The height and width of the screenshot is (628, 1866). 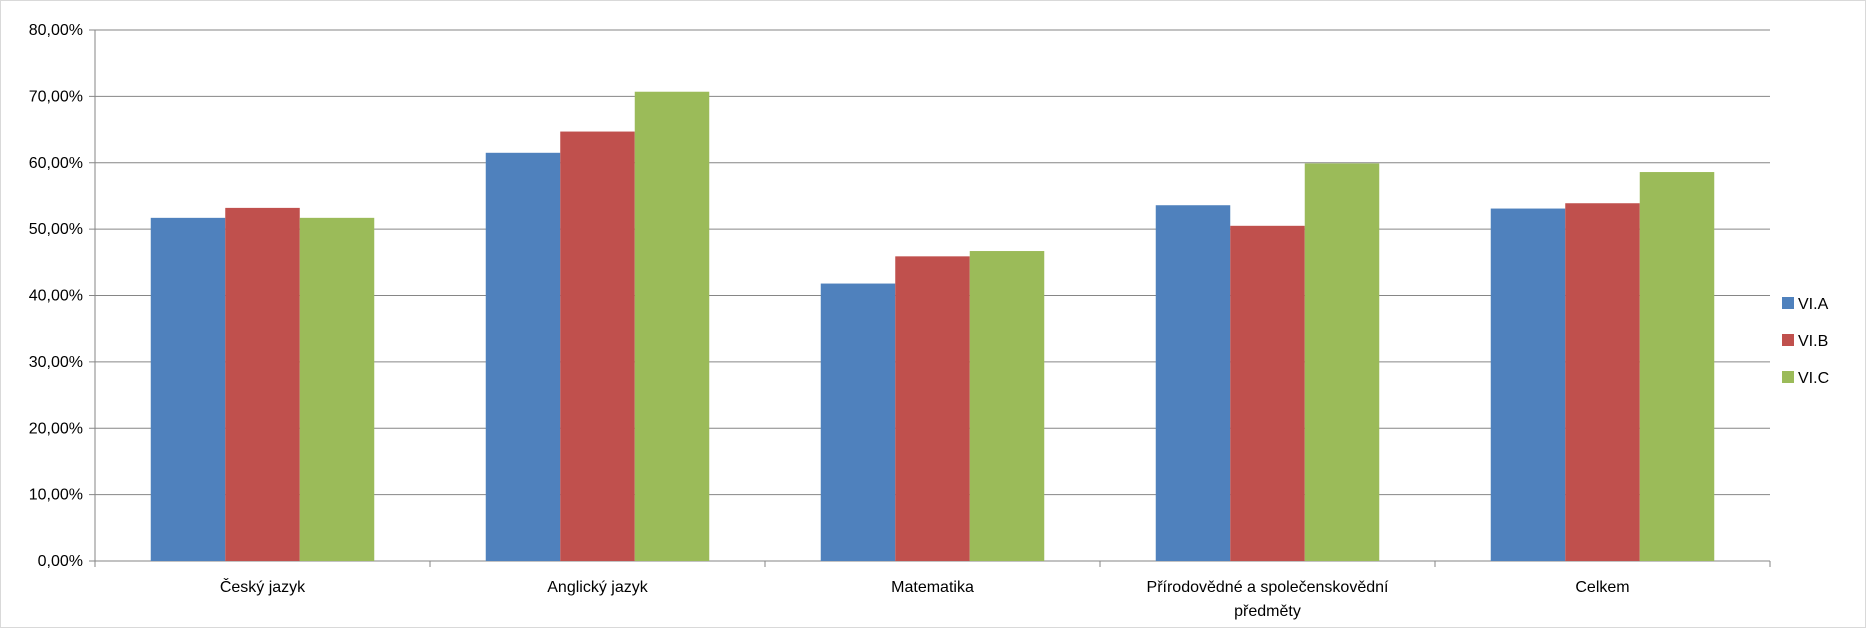 What do you see at coordinates (1813, 378) in the screenshot?
I see `legend-label: VI.C` at bounding box center [1813, 378].